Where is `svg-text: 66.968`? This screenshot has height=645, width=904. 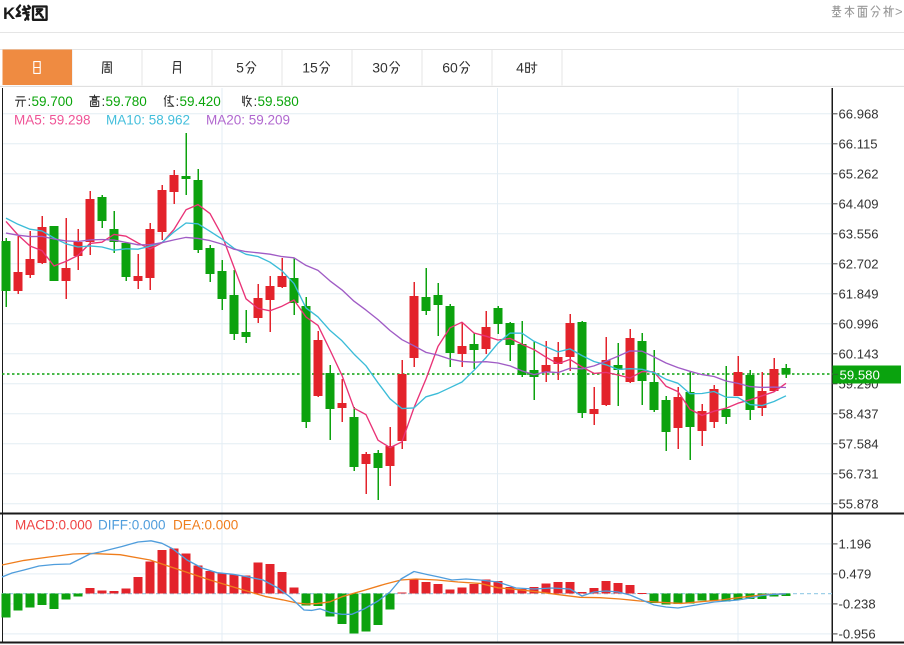 svg-text: 66.968 is located at coordinates (859, 113).